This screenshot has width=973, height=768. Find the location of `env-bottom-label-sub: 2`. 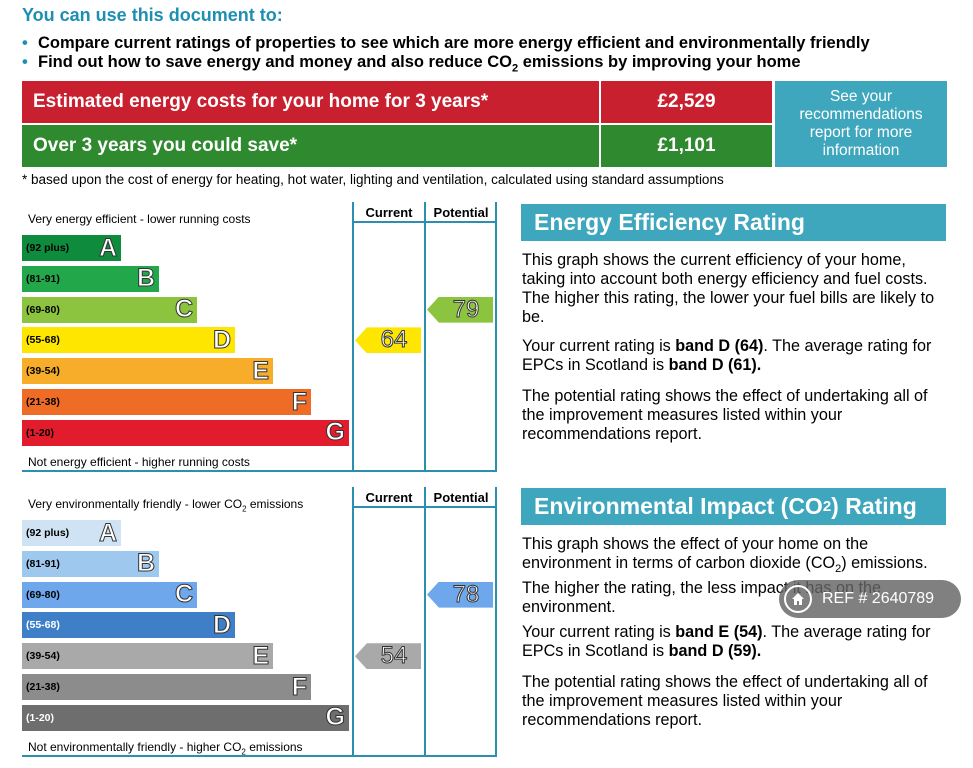

env-bottom-label-sub: 2 is located at coordinates (243, 752).